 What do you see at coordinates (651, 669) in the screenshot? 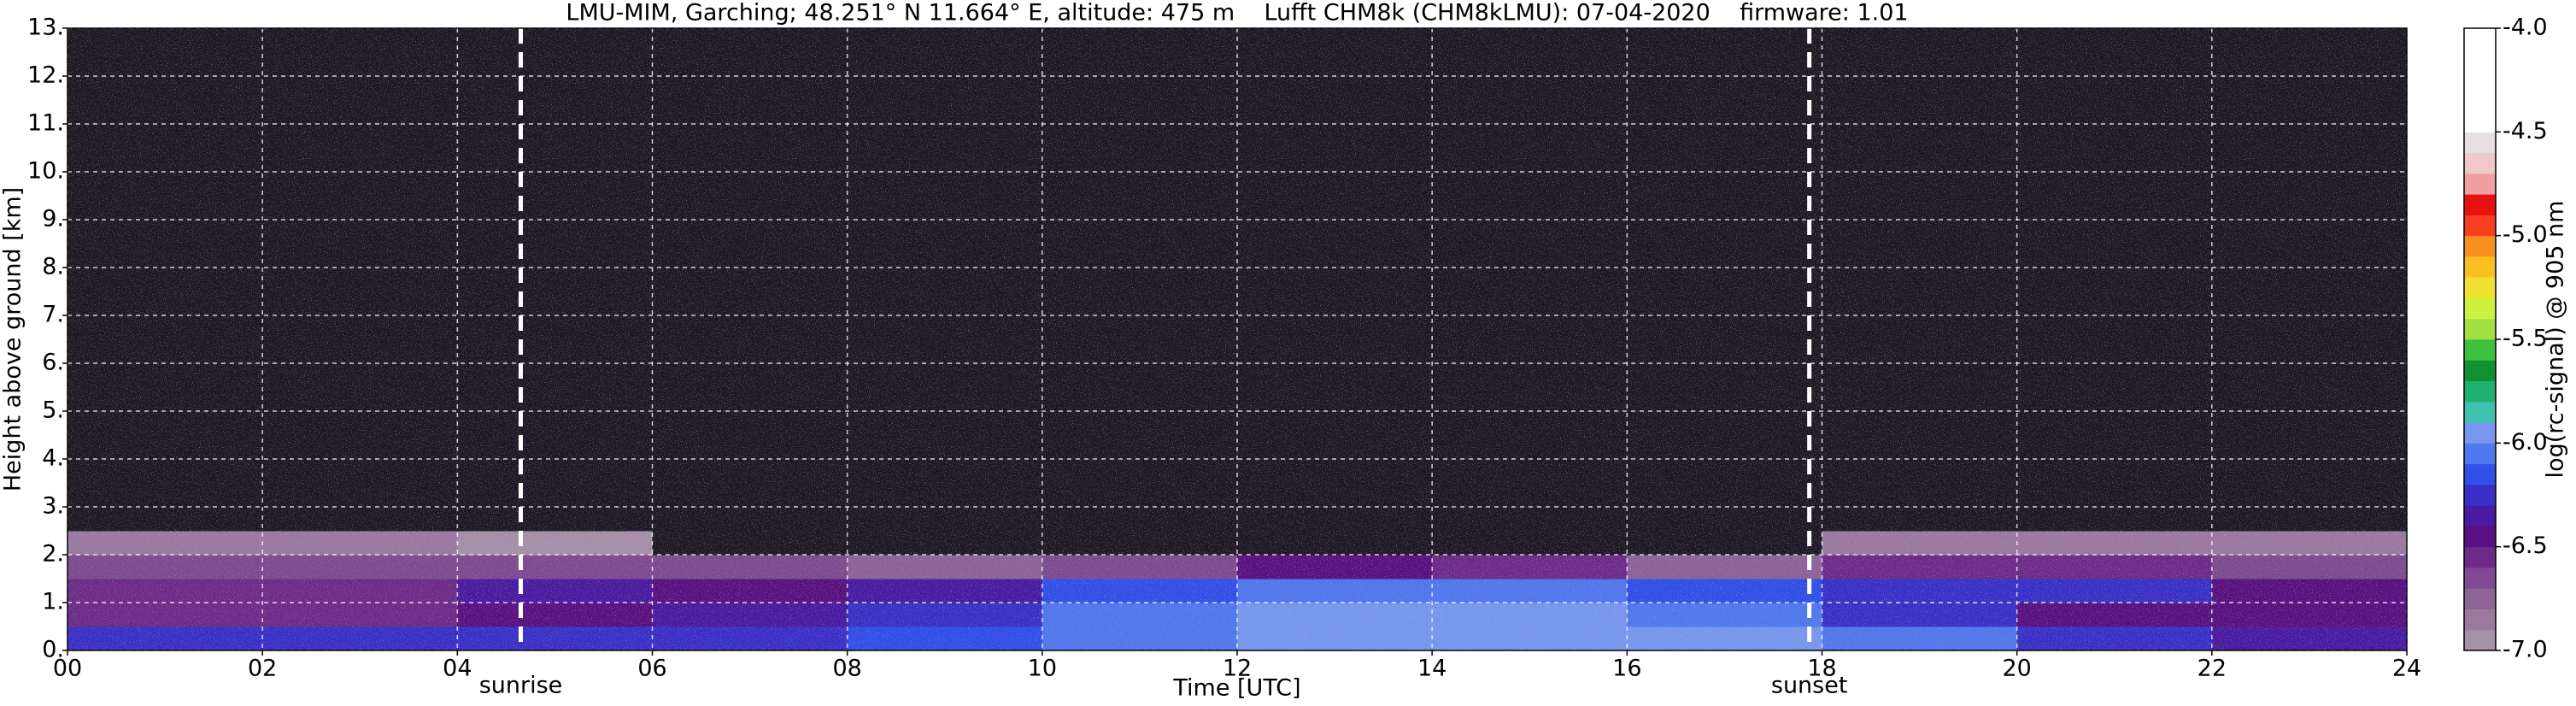
I see `x-tick-label: 06` at bounding box center [651, 669].